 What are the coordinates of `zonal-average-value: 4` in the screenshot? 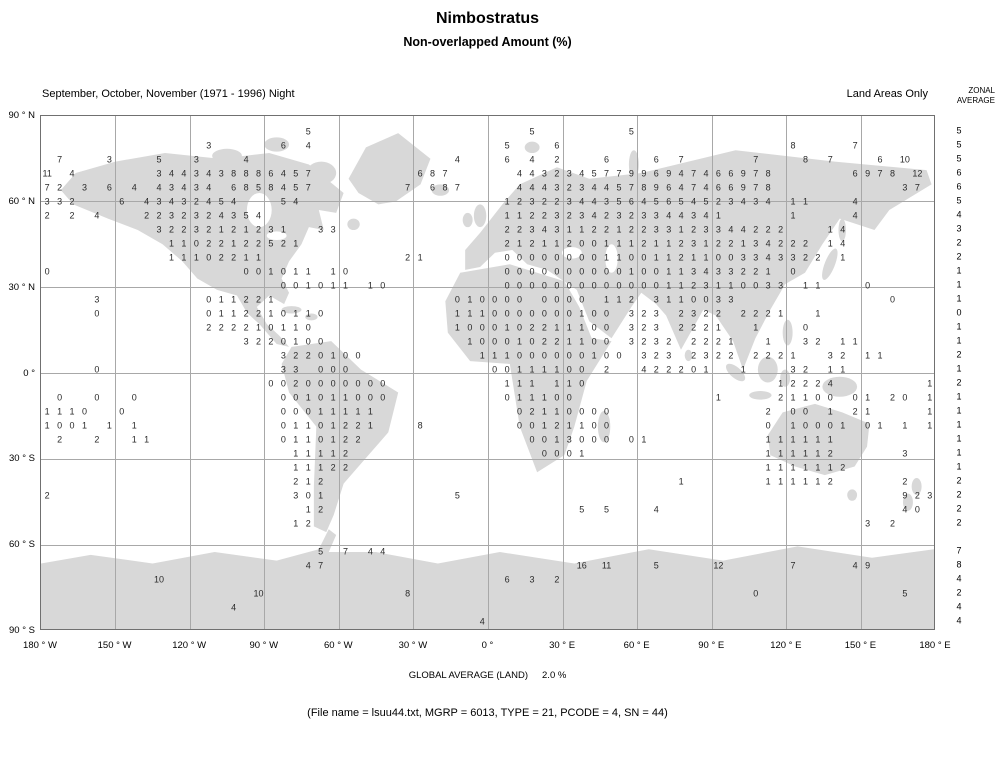 It's located at (959, 578).